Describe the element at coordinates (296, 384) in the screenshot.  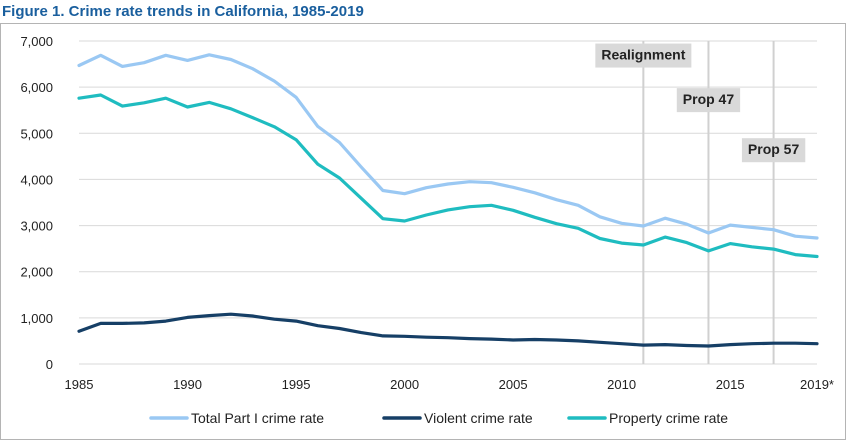
I see `x-tick-label: 1995` at that location.